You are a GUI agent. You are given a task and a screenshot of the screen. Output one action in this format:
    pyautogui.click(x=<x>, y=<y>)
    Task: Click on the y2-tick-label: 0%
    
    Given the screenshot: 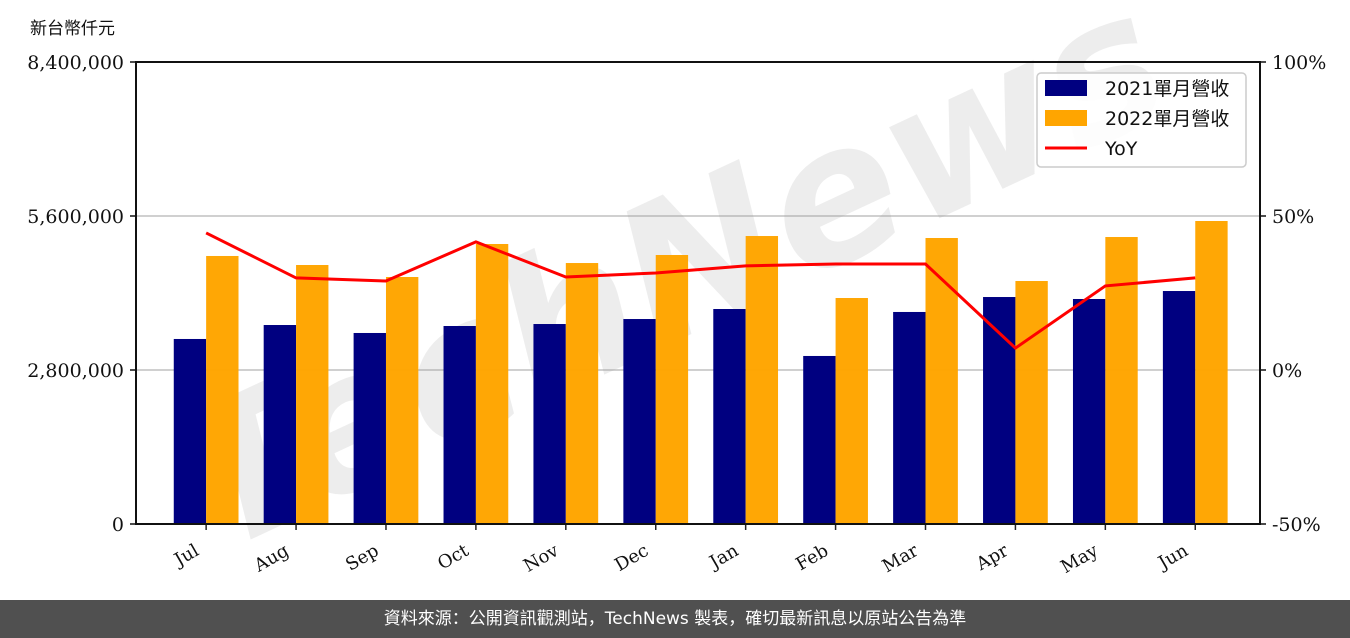 What is the action you would take?
    pyautogui.click(x=1287, y=371)
    